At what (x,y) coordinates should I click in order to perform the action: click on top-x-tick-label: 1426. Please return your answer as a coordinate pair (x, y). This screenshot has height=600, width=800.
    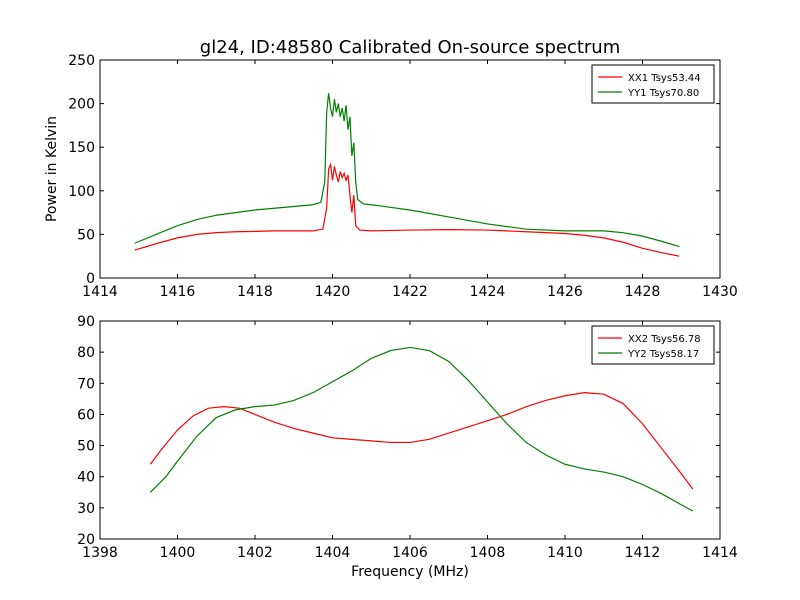
    Looking at the image, I should click on (565, 292).